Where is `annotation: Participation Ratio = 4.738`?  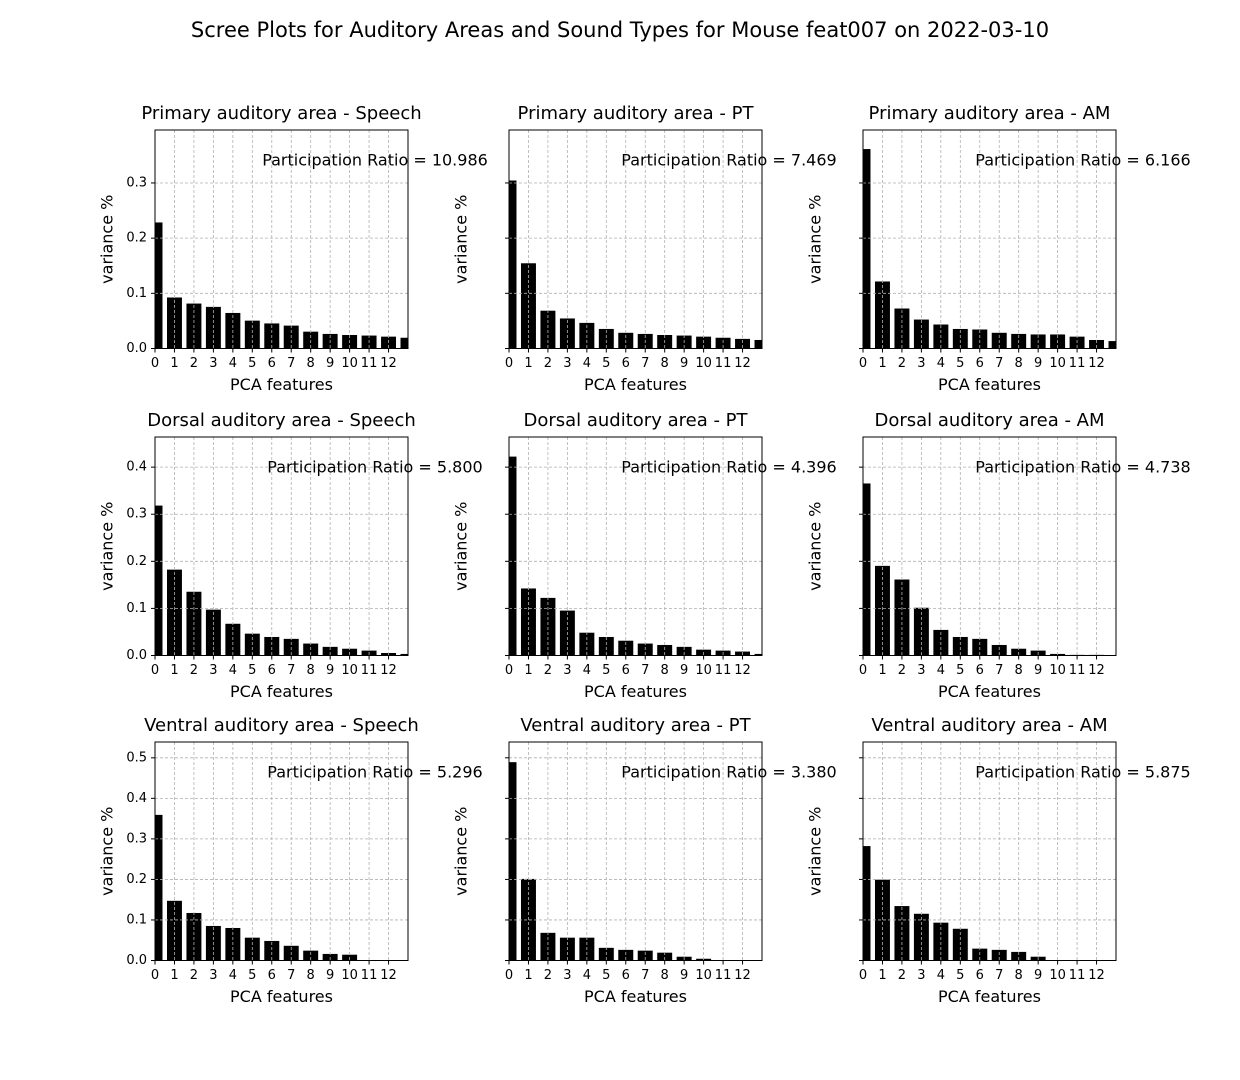 annotation: Participation Ratio = 4.738 is located at coordinates (1082, 467).